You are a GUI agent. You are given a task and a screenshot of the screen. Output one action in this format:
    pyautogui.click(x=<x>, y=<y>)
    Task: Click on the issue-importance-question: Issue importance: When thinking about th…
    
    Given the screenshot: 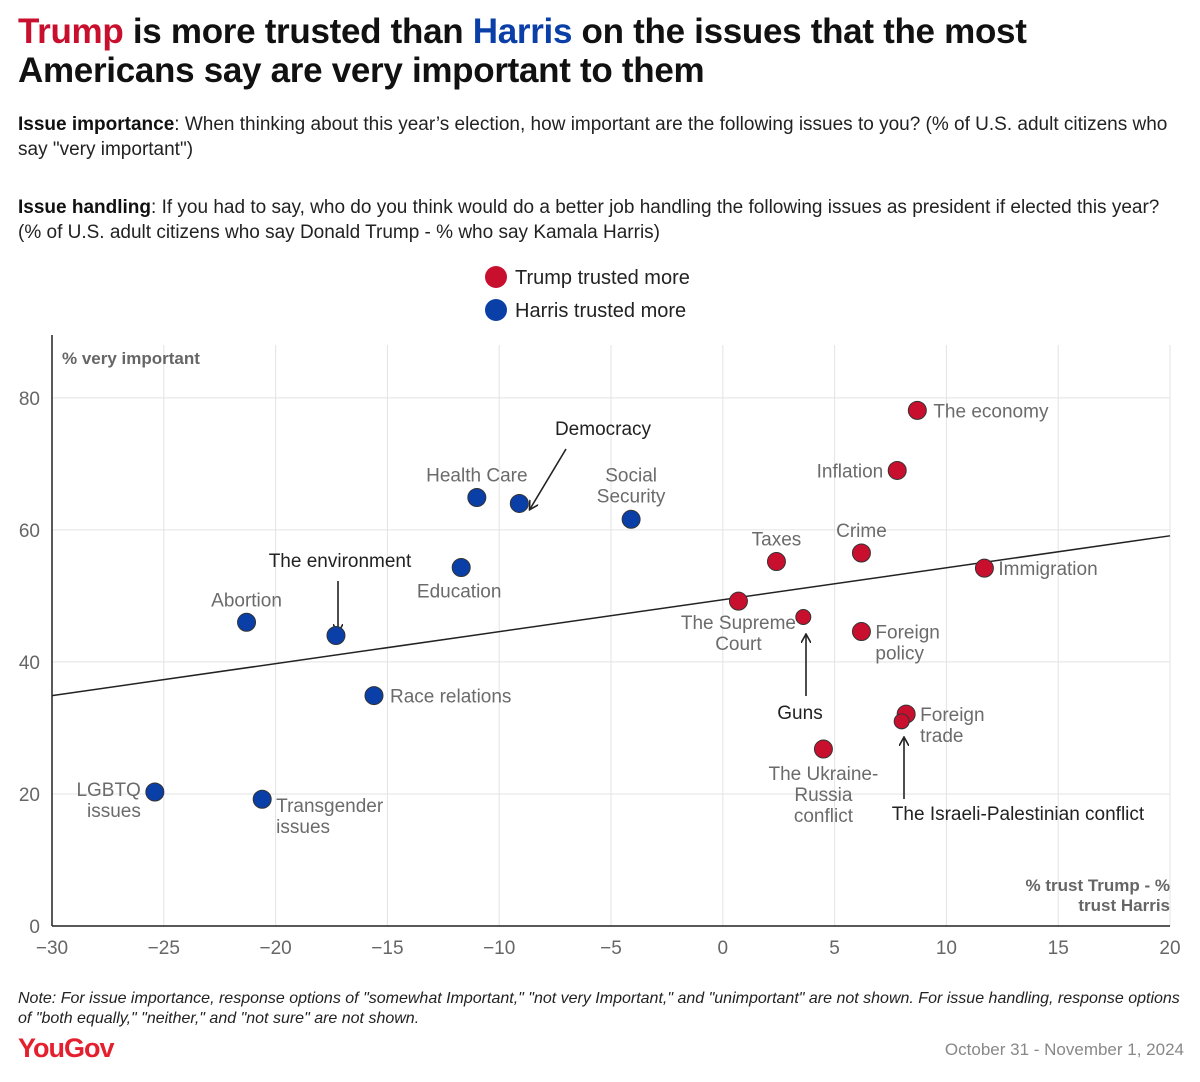 What is the action you would take?
    pyautogui.click(x=600, y=137)
    